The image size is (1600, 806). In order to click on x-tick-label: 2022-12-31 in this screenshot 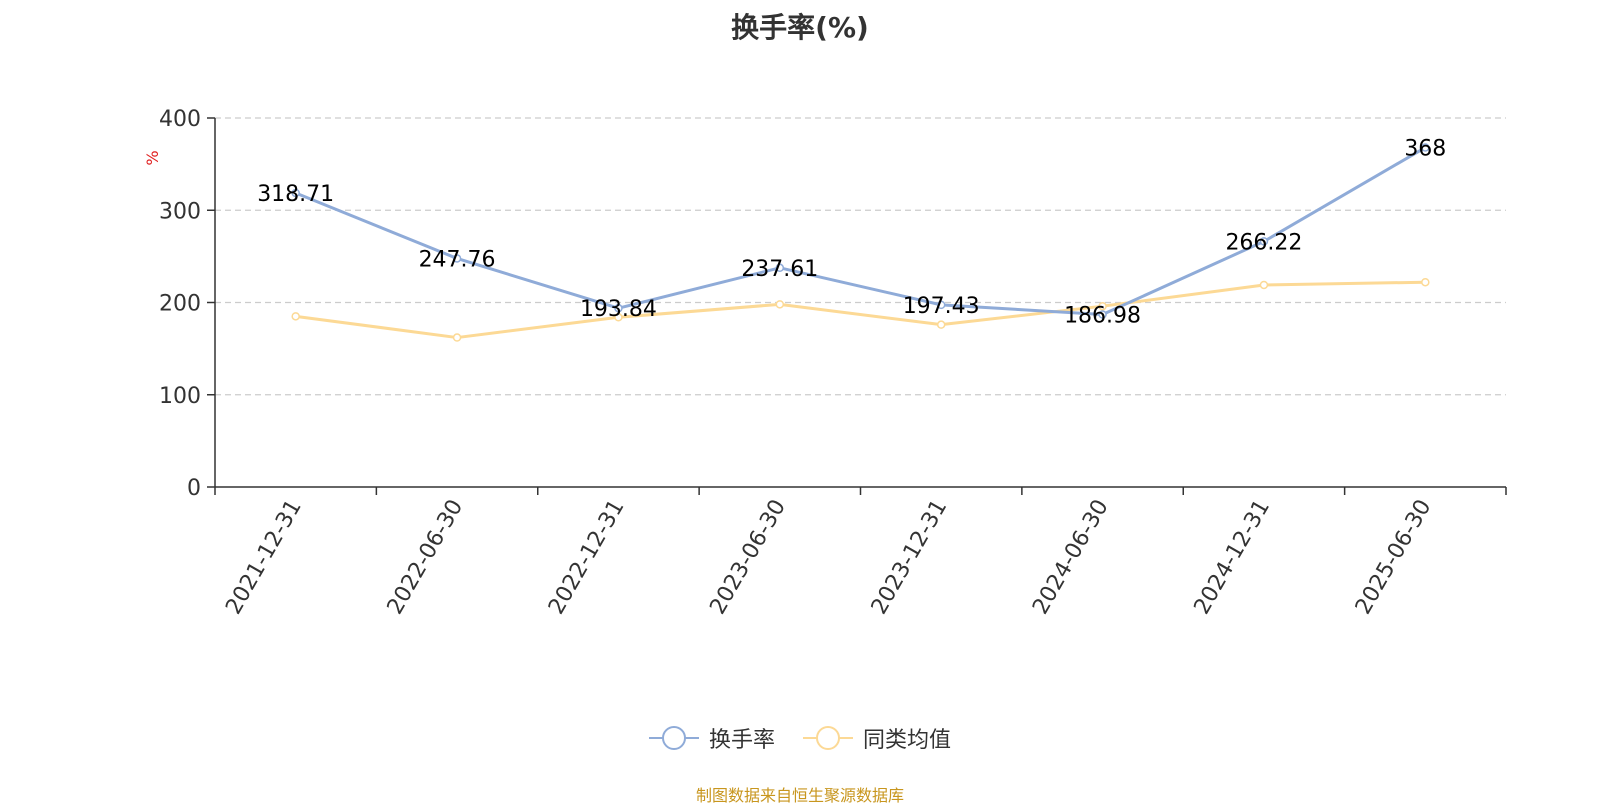, I will do `click(587, 557)`.